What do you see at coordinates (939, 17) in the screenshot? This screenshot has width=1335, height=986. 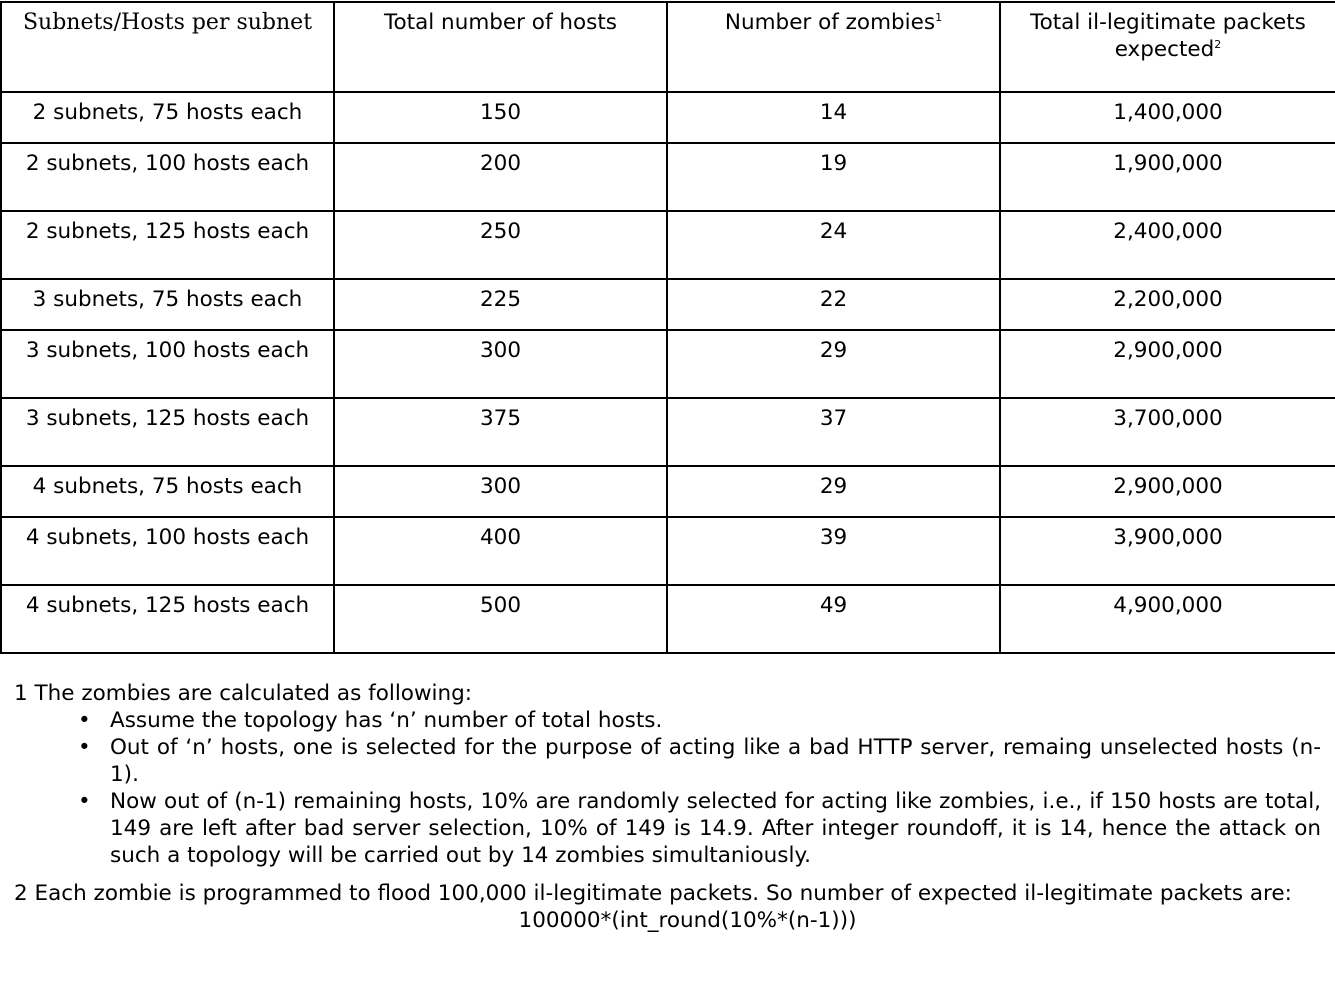 I see `footnote-ref-1: 1` at bounding box center [939, 17].